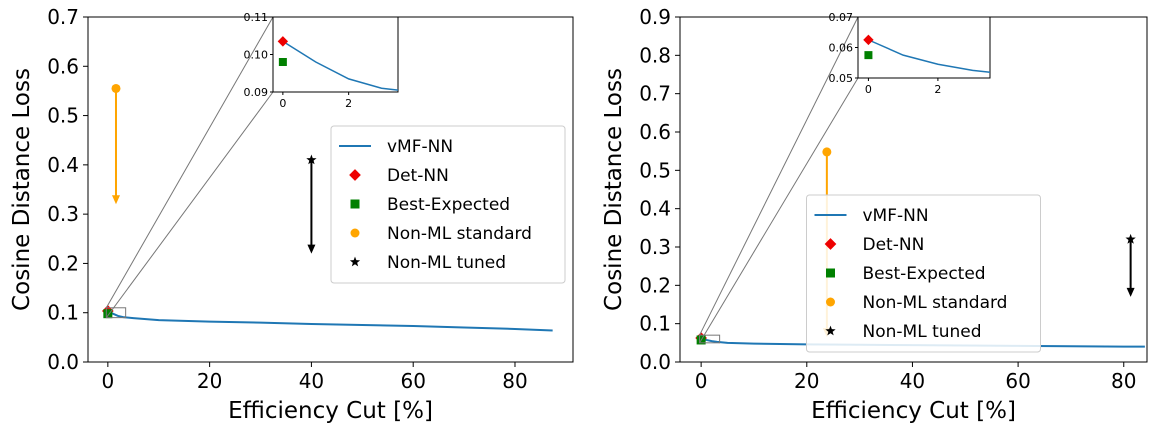  What do you see at coordinates (256, 92) in the screenshot?
I see `inset-y-tick-label: 0.09` at bounding box center [256, 92].